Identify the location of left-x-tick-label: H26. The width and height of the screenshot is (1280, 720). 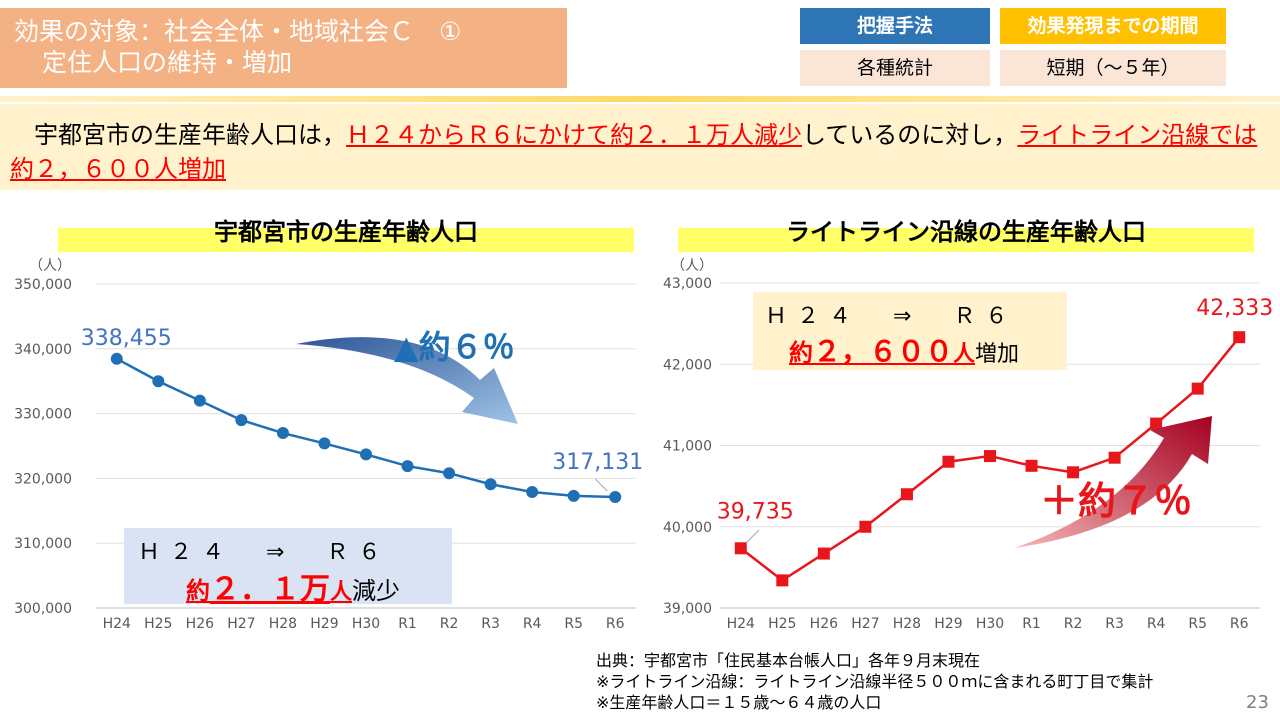
(200, 624).